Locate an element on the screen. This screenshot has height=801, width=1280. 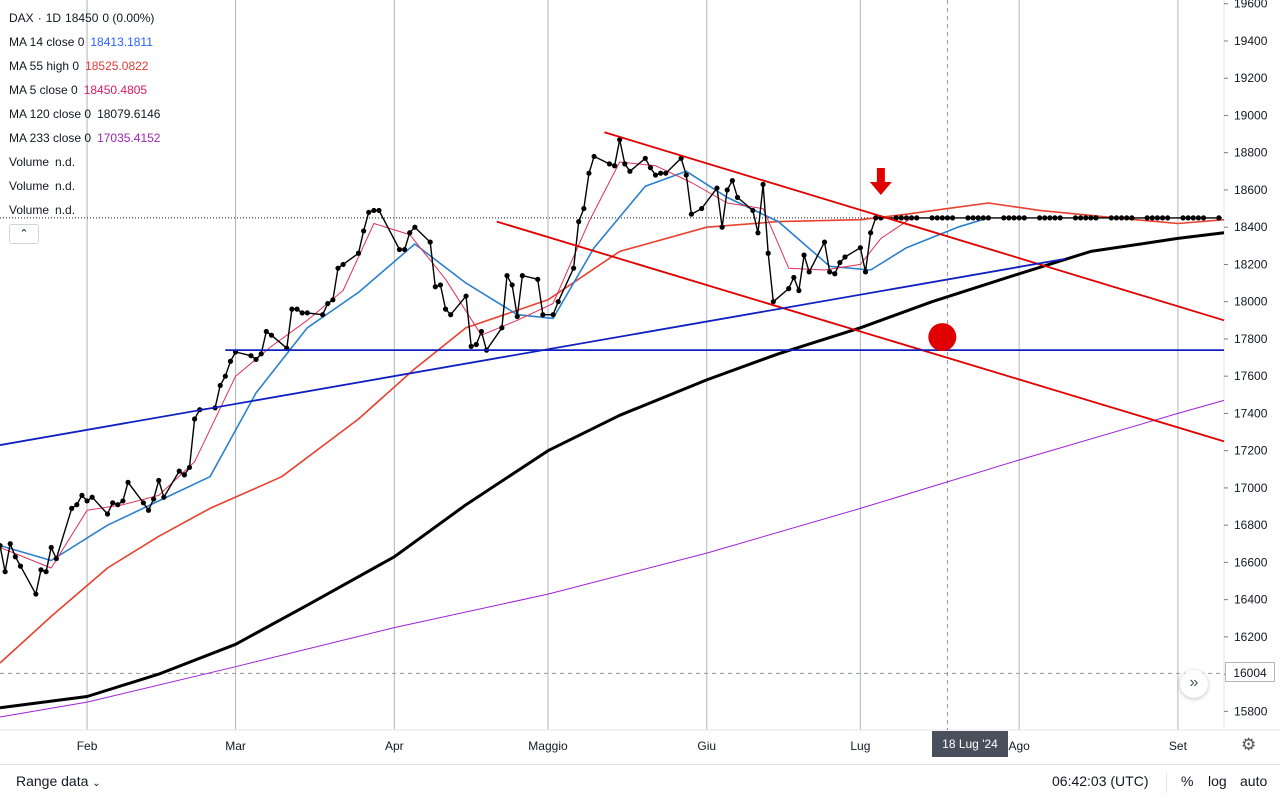
indicator-label: MA 120 close 0 is located at coordinates (50, 114).